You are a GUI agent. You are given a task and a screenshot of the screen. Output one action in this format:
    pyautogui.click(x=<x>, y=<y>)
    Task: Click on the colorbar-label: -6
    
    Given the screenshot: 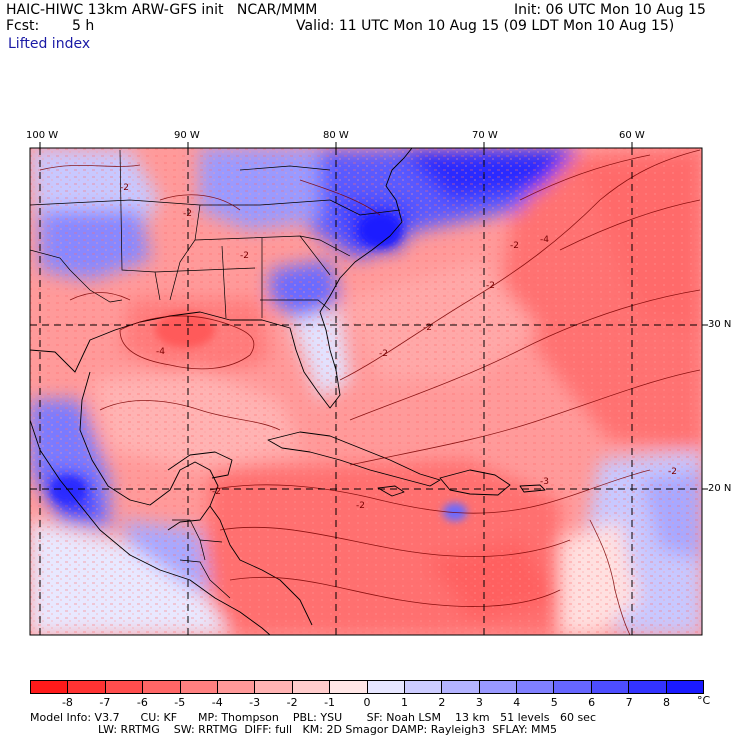 What is the action you would take?
    pyautogui.click(x=142, y=702)
    